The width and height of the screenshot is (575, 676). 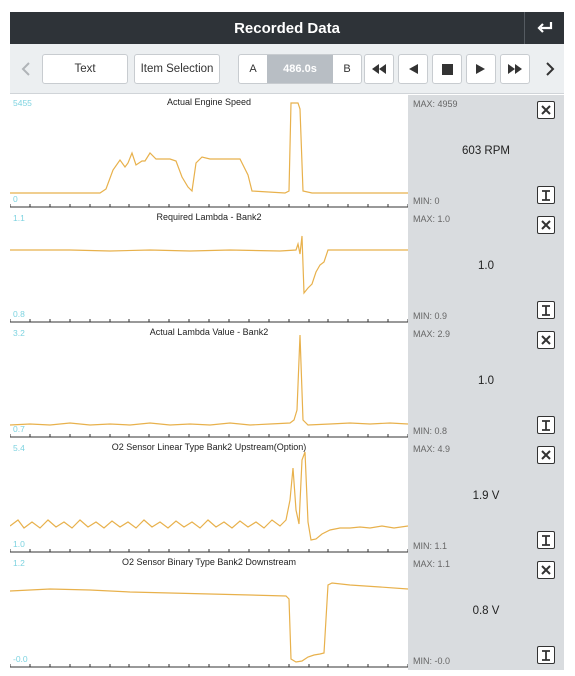 I want to click on max-value: MAX: 2.9, so click(x=432, y=334).